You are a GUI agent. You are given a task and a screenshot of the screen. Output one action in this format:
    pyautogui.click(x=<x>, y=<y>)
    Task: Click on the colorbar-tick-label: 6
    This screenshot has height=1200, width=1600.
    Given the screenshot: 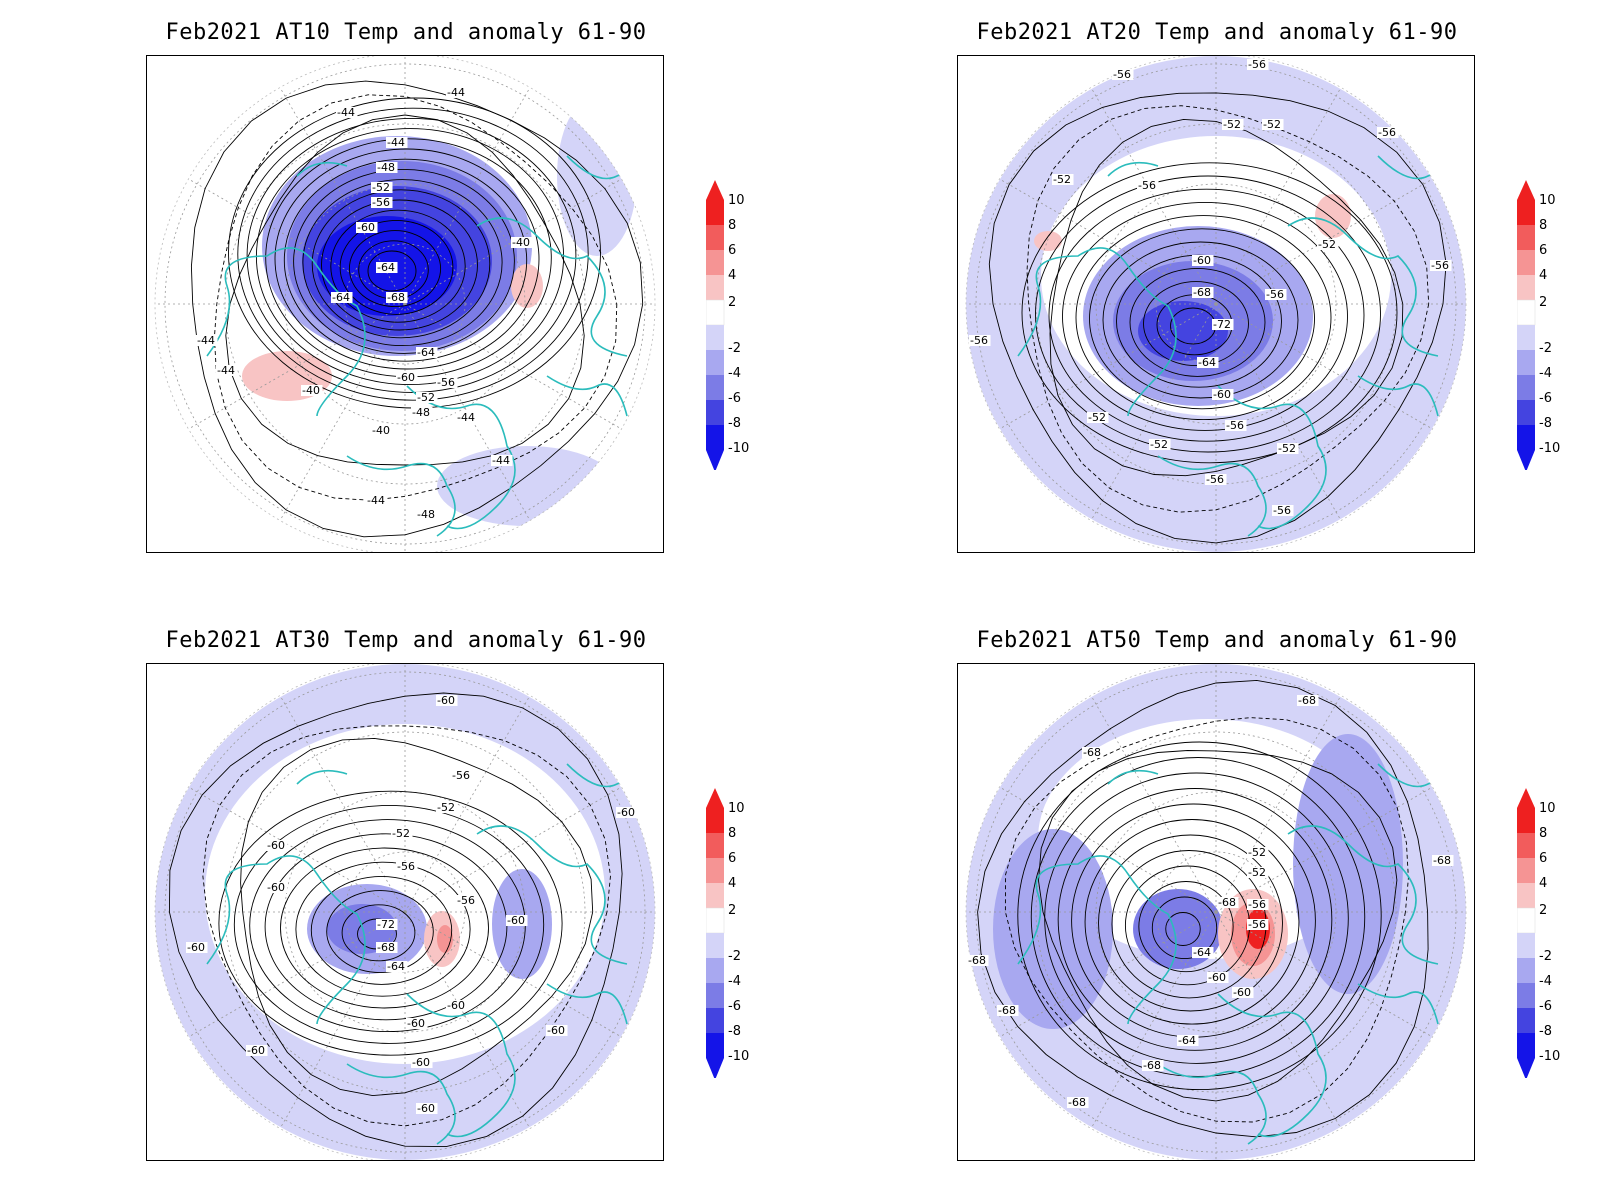 What is the action you would take?
    pyautogui.click(x=732, y=858)
    